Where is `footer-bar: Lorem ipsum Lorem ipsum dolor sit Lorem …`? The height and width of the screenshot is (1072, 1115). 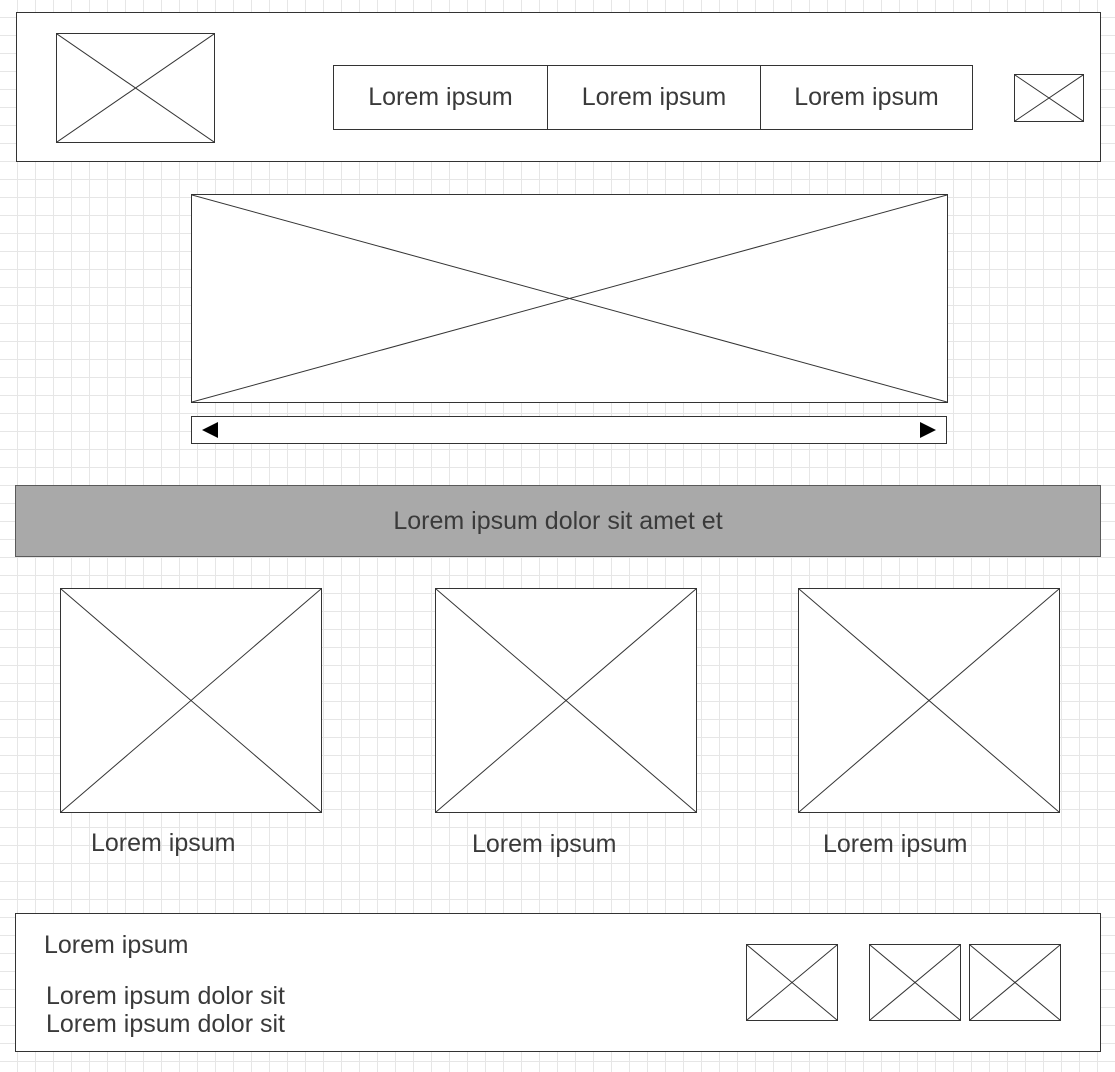
footer-bar: Lorem ipsum Lorem ipsum dolor sit Lorem … is located at coordinates (558, 982).